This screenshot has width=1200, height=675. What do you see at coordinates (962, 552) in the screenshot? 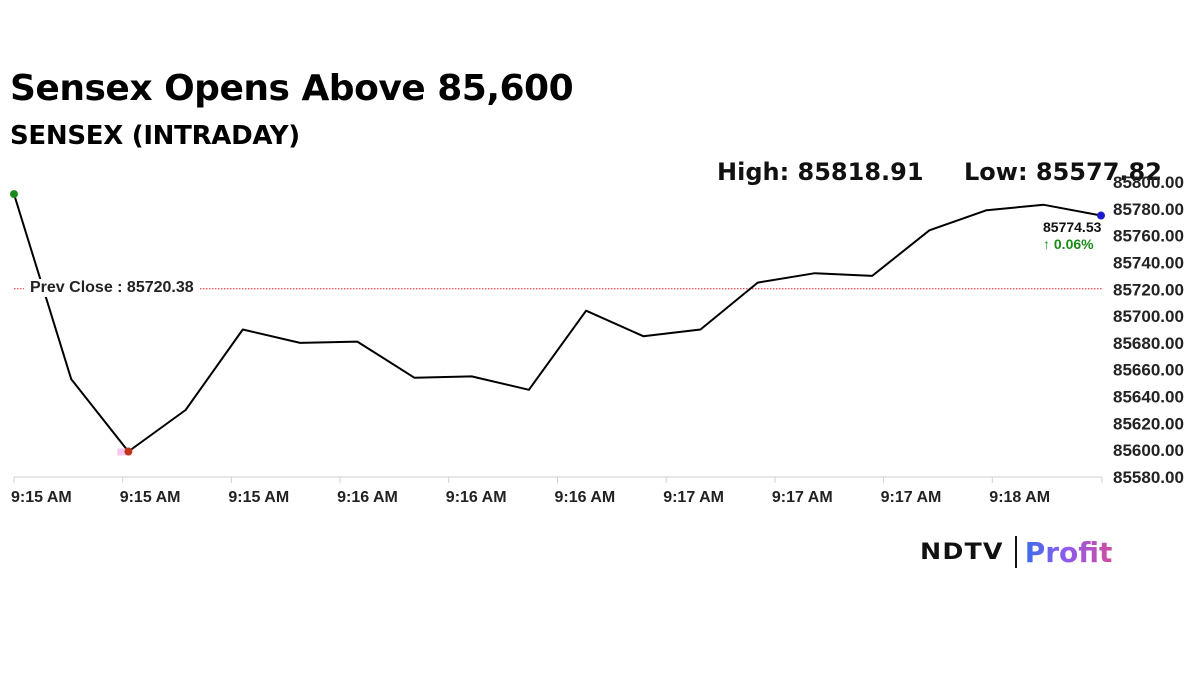
I see `ndtv-wordmark: NDTV` at bounding box center [962, 552].